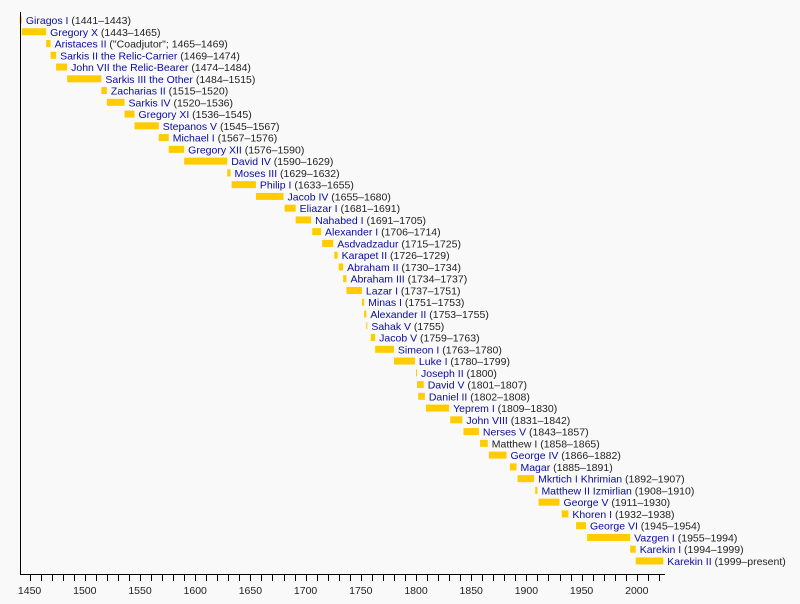 The height and width of the screenshot is (604, 800). What do you see at coordinates (660, 550) in the screenshot?
I see `entry-name-link: Karekin I` at bounding box center [660, 550].